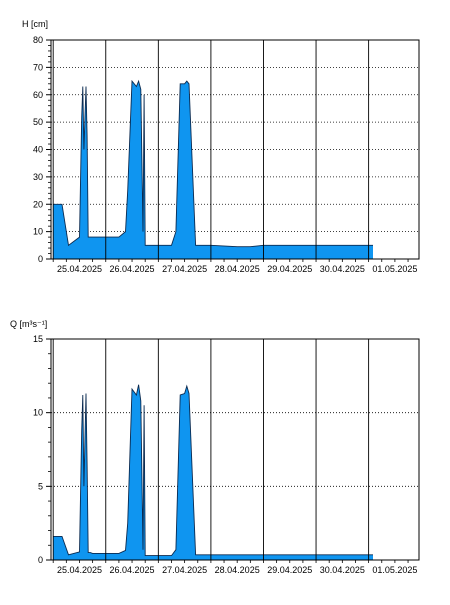 This screenshot has width=450, height=605. Describe the element at coordinates (28, 324) in the screenshot. I see `y-axis-label: Q [m³s⁻¹]` at that location.